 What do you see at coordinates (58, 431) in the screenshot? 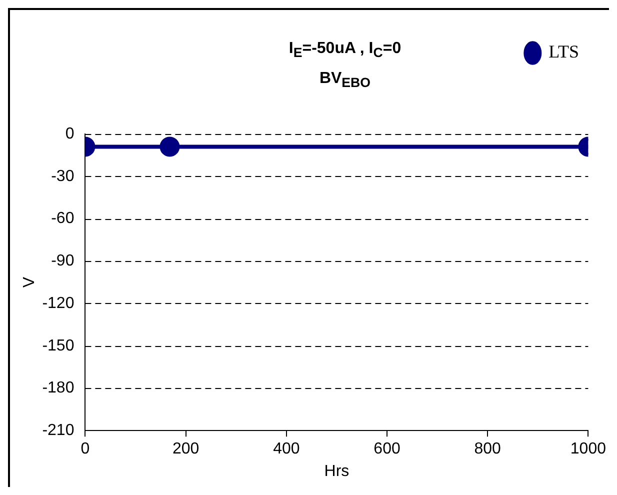
I see `y-tick-label: -210` at bounding box center [58, 431].